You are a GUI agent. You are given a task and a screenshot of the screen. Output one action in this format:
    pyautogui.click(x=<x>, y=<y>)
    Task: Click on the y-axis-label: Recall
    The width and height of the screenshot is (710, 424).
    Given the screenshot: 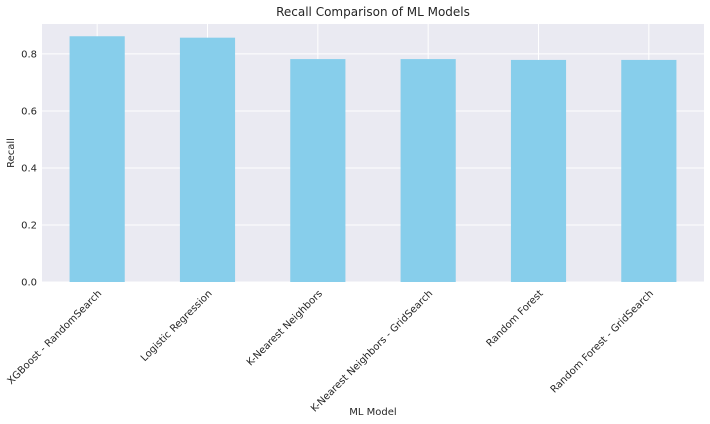 What is the action you would take?
    pyautogui.click(x=11, y=153)
    